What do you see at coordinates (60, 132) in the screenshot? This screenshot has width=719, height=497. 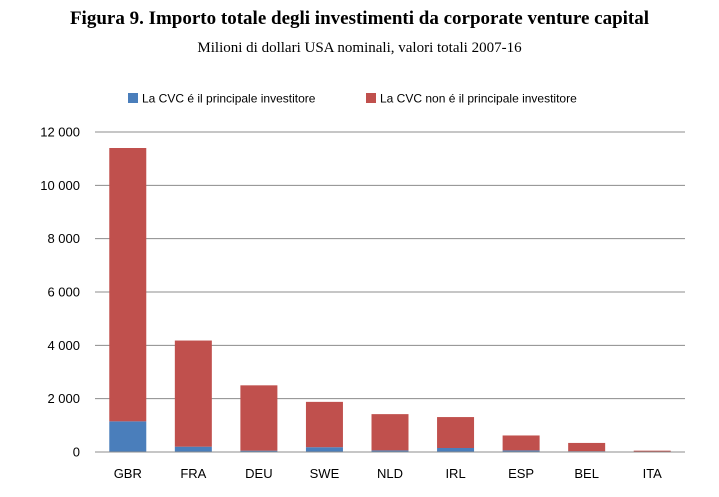 I see `y-tick-label: 12 000` at bounding box center [60, 132].